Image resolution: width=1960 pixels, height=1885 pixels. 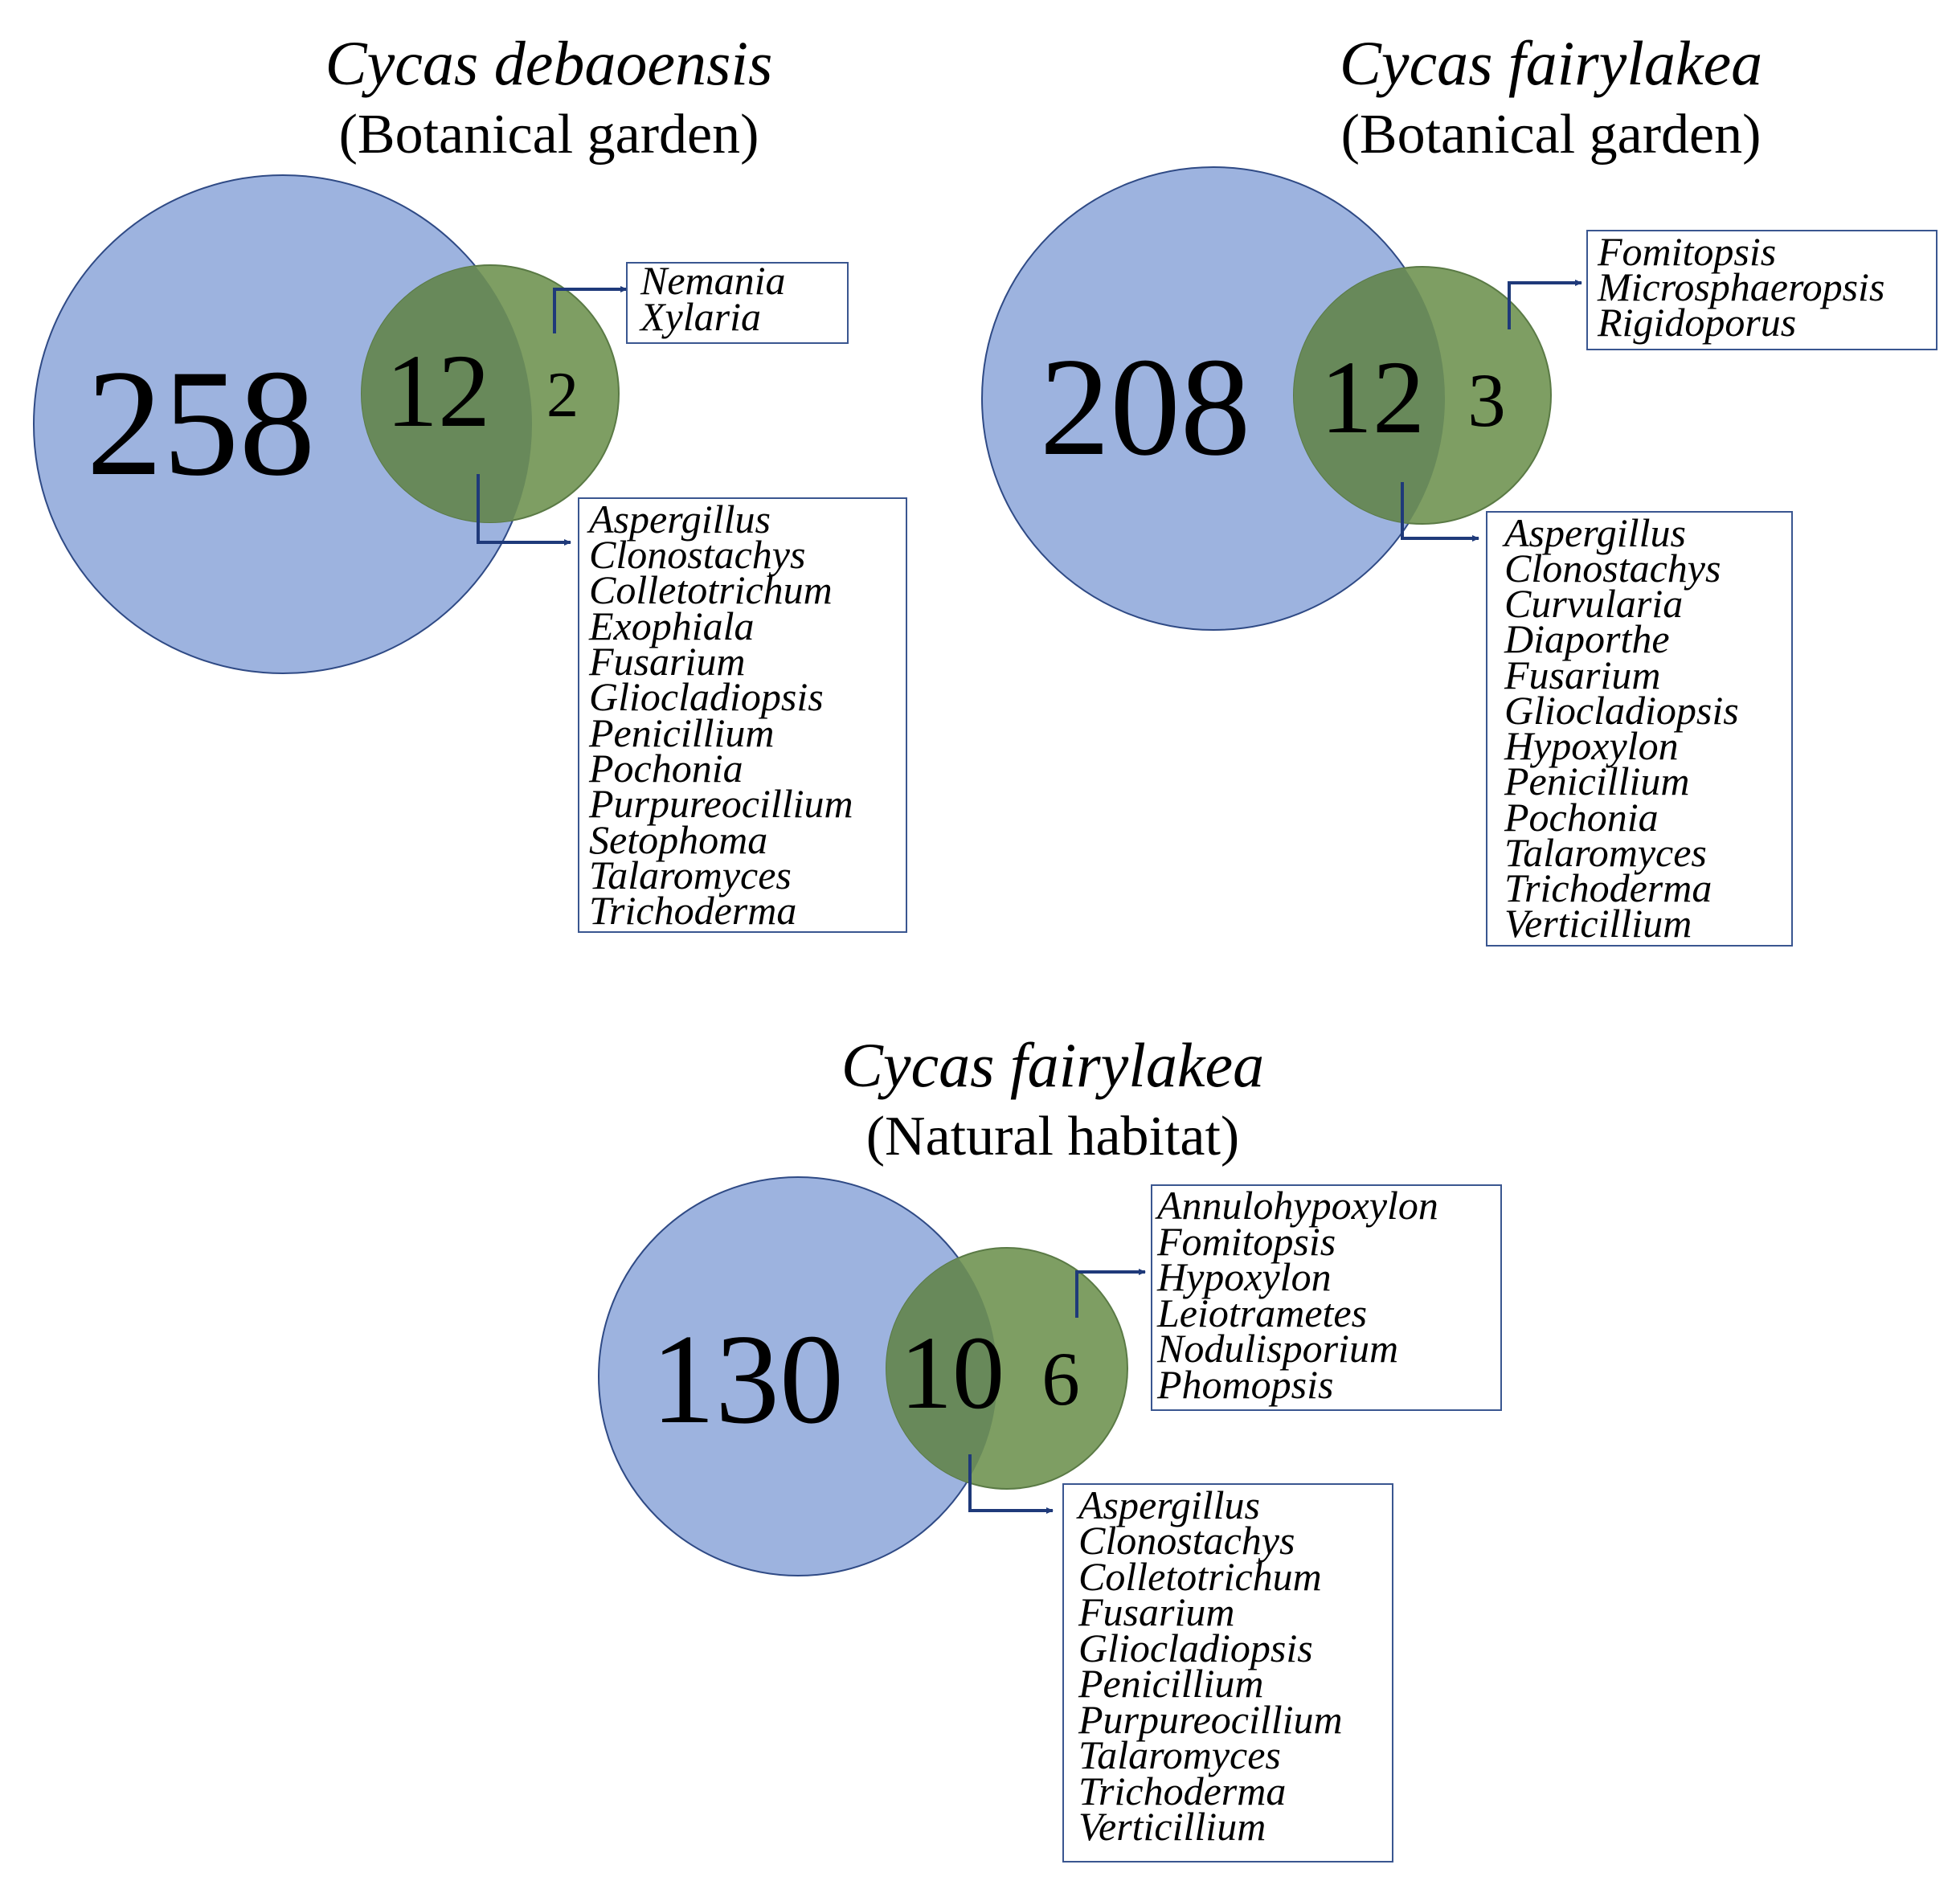 I want to click on panel-2-right-arrow, so click(x=1545, y=305).